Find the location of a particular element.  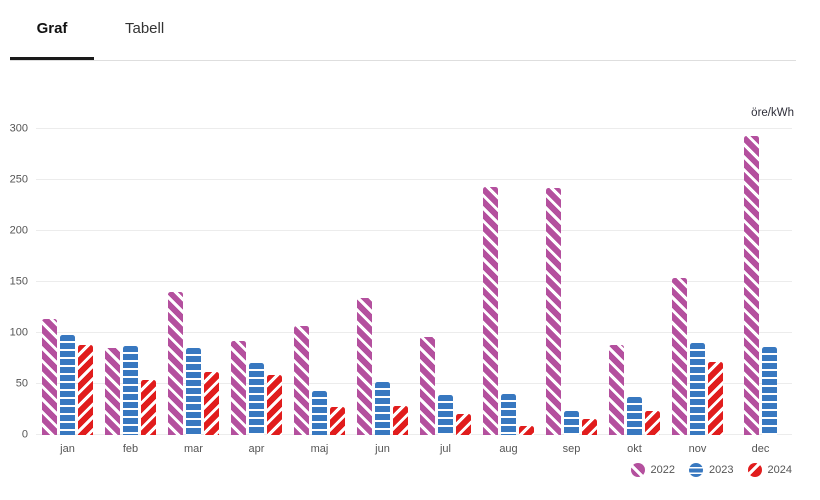

y-tick-250: 250 is located at coordinates (18, 179).